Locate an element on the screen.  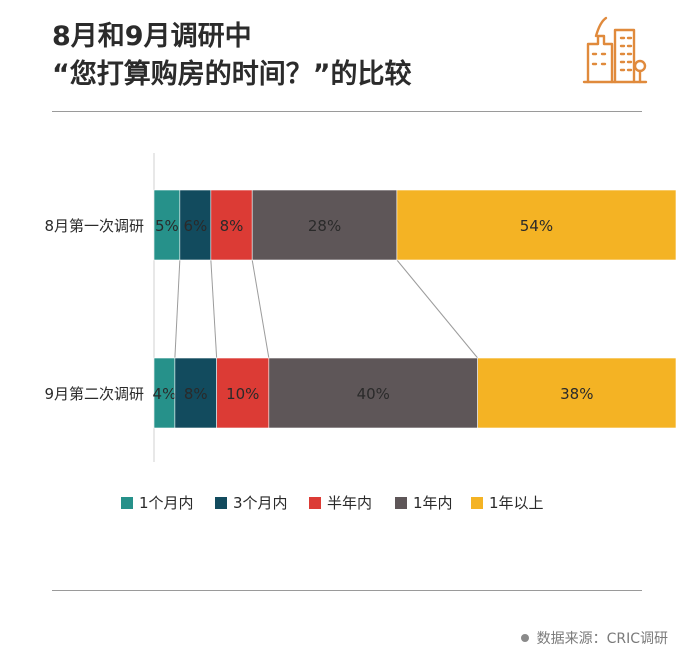
data-label: 40% is located at coordinates (373, 394).